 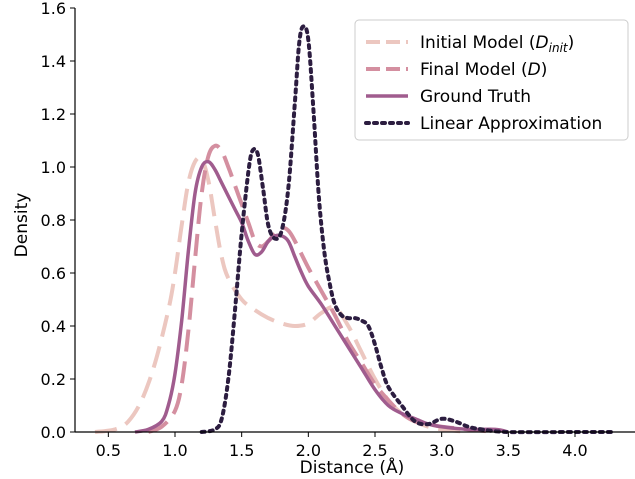 I want to click on legend-box, so click(x=491, y=80).